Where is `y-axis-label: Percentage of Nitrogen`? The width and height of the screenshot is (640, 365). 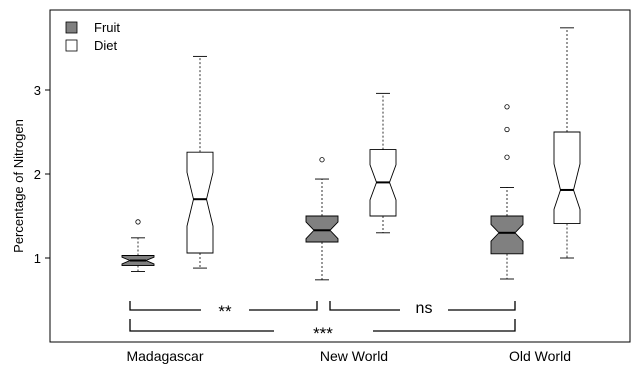 y-axis-label: Percentage of Nitrogen is located at coordinates (18, 186).